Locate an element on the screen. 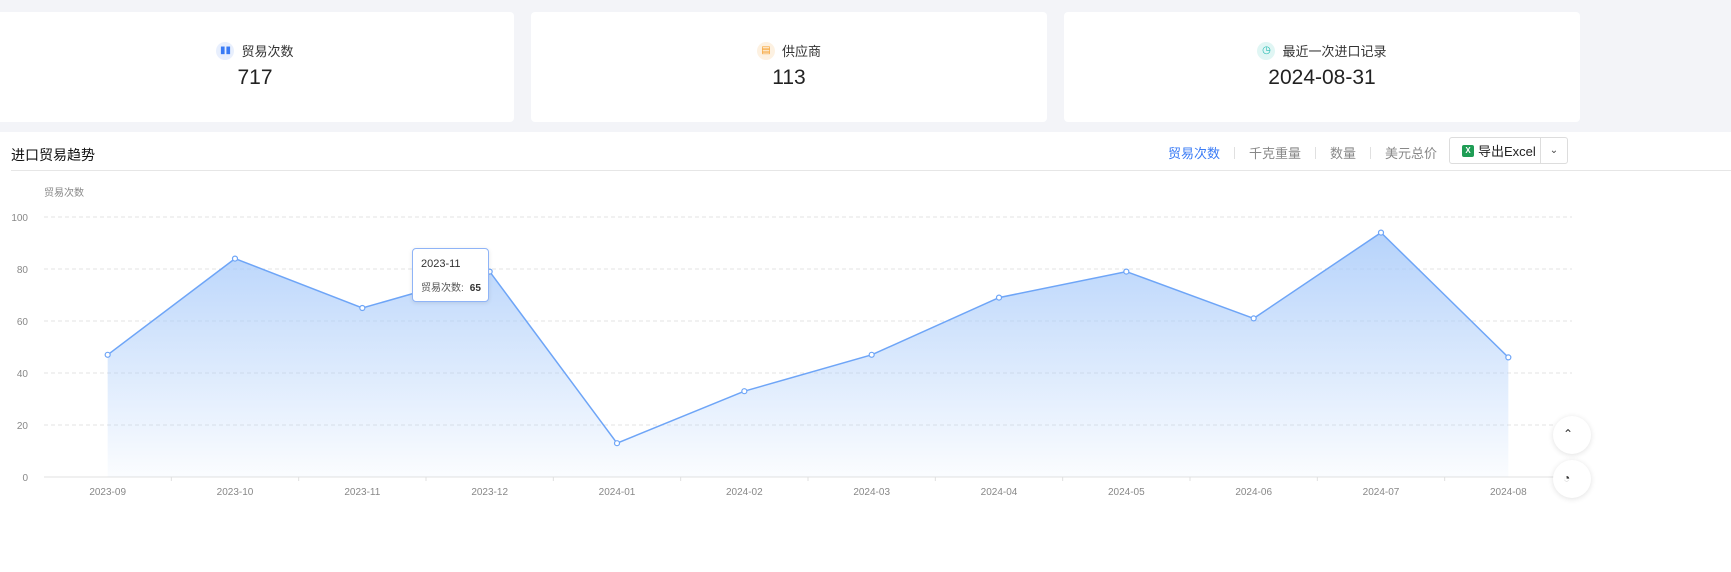 This screenshot has width=1731, height=572. tab-trade-count: 贸易次数 is located at coordinates (1193, 153).